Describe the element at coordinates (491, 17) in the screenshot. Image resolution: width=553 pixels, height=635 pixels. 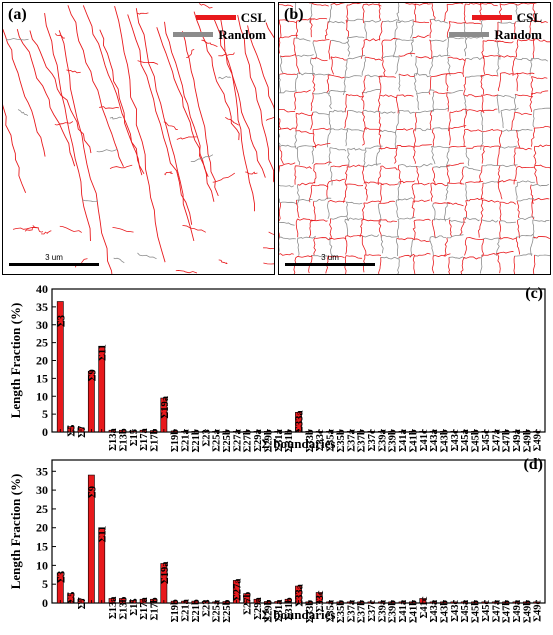
I see `legend-swatch-csl` at that location.